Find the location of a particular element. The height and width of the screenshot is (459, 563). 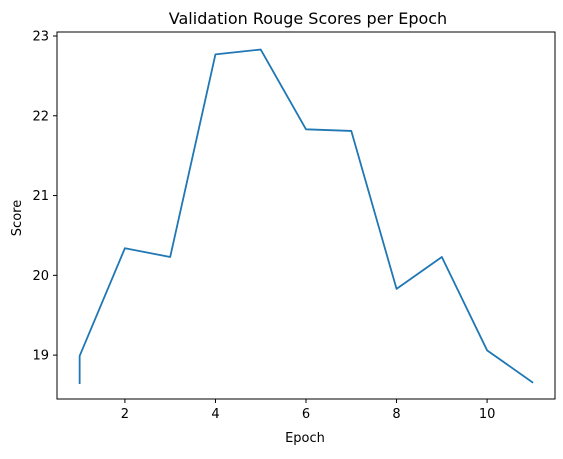

x-axis-label: Epoch is located at coordinates (305, 438).